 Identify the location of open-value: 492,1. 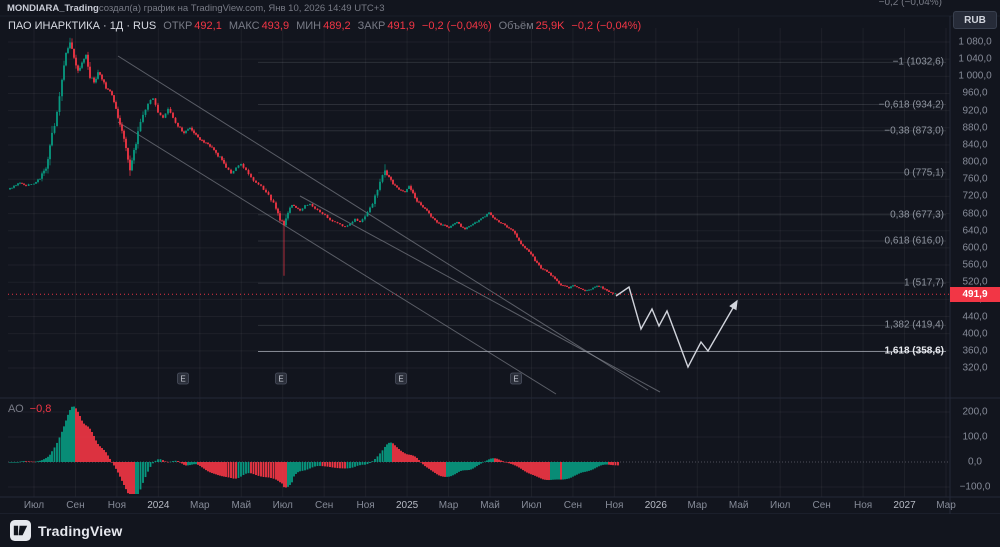
(208, 26).